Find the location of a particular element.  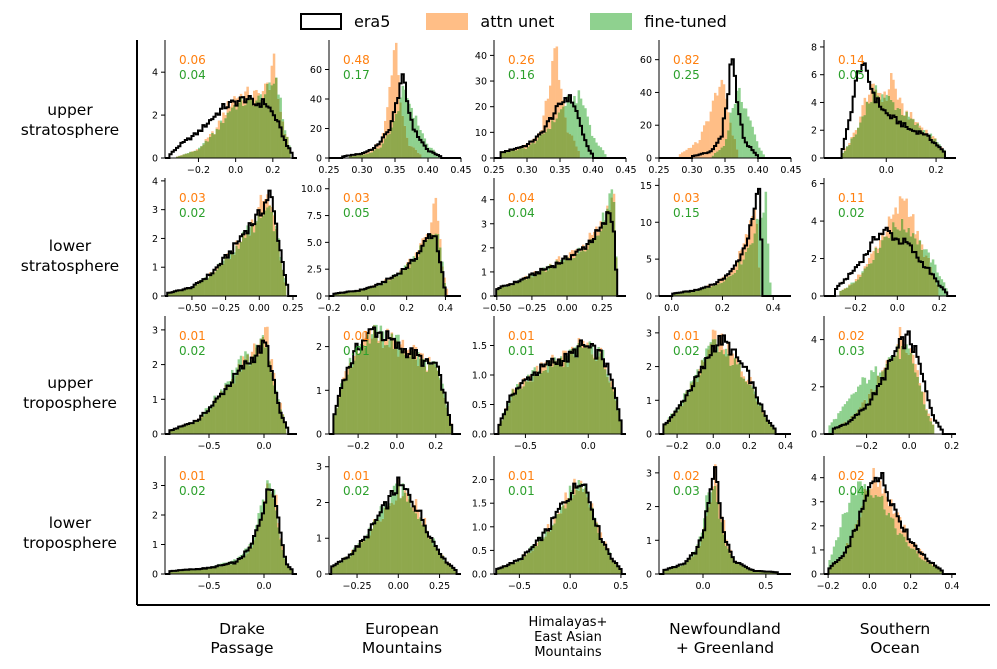

y-tick-label: 60 is located at coordinates (646, 60).